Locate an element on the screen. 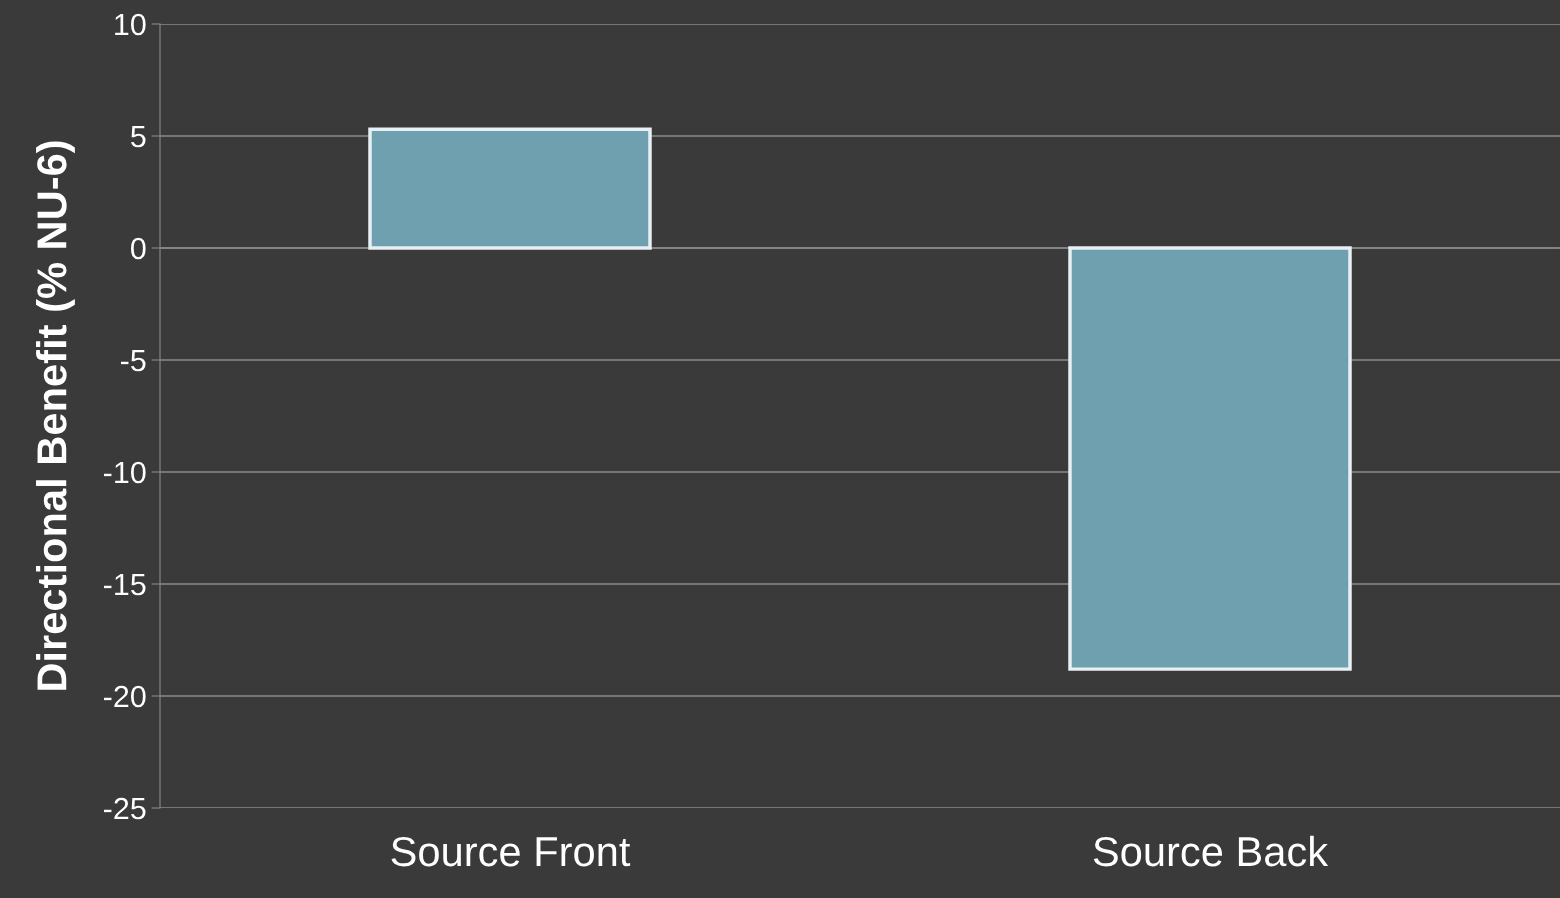 This screenshot has width=1560, height=898. y-tick-label: -10 is located at coordinates (125, 472).